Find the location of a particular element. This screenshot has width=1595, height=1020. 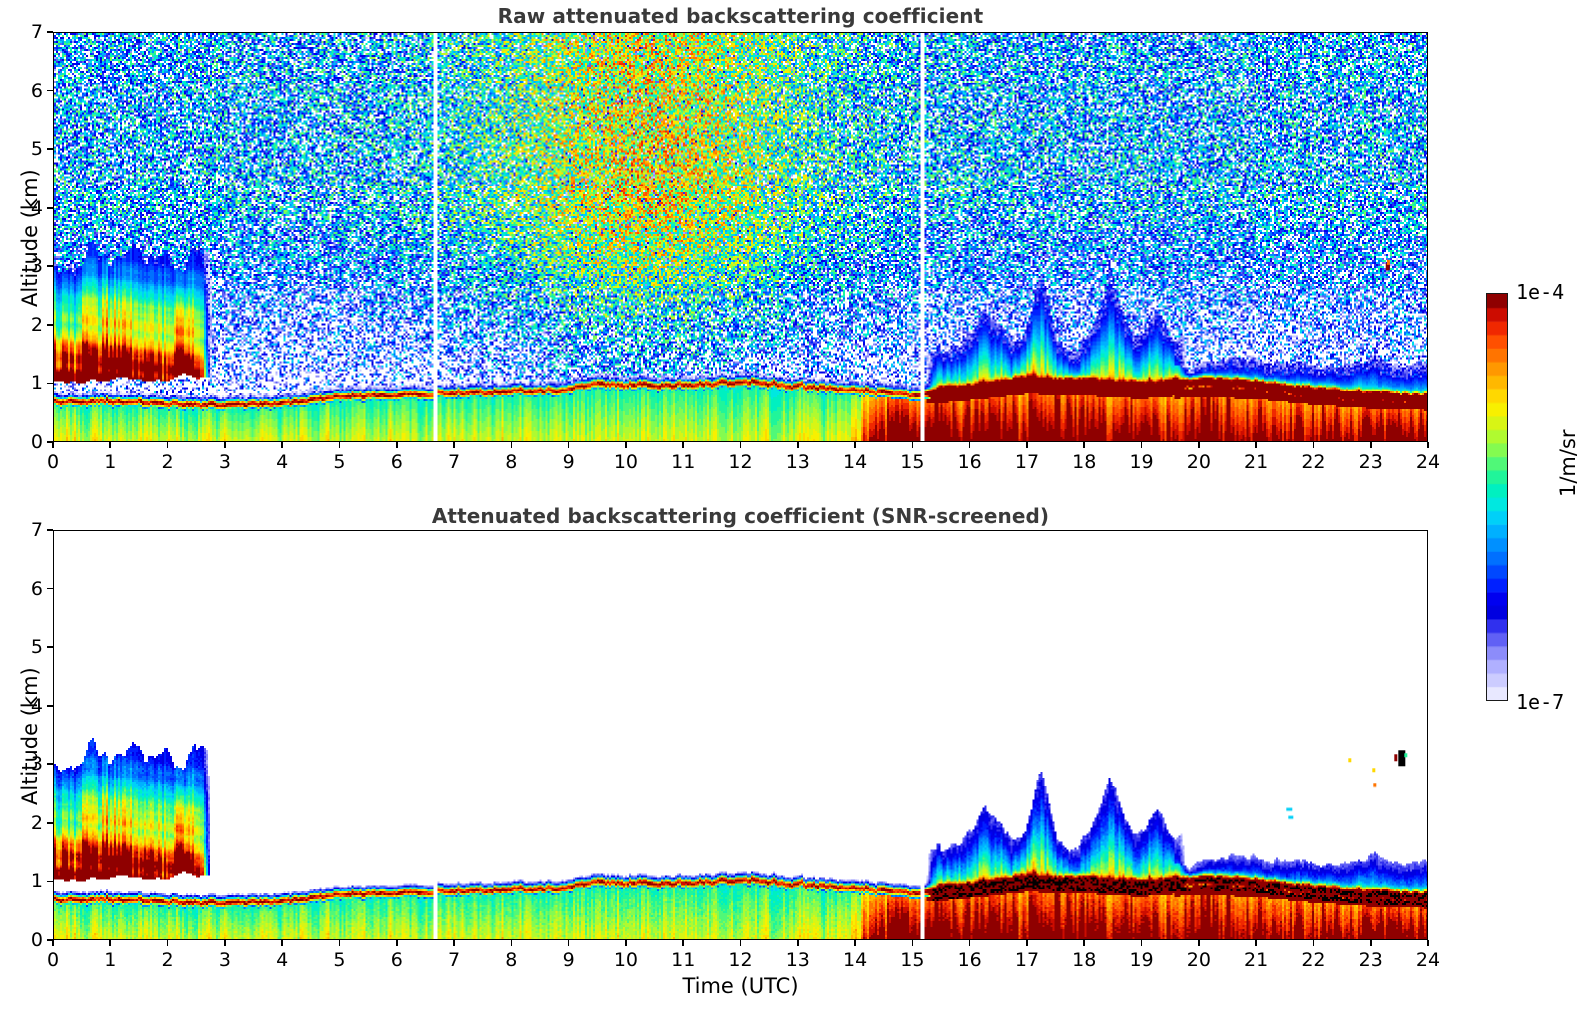

x-tick-label-top-5: 5 is located at coordinates (339, 462).